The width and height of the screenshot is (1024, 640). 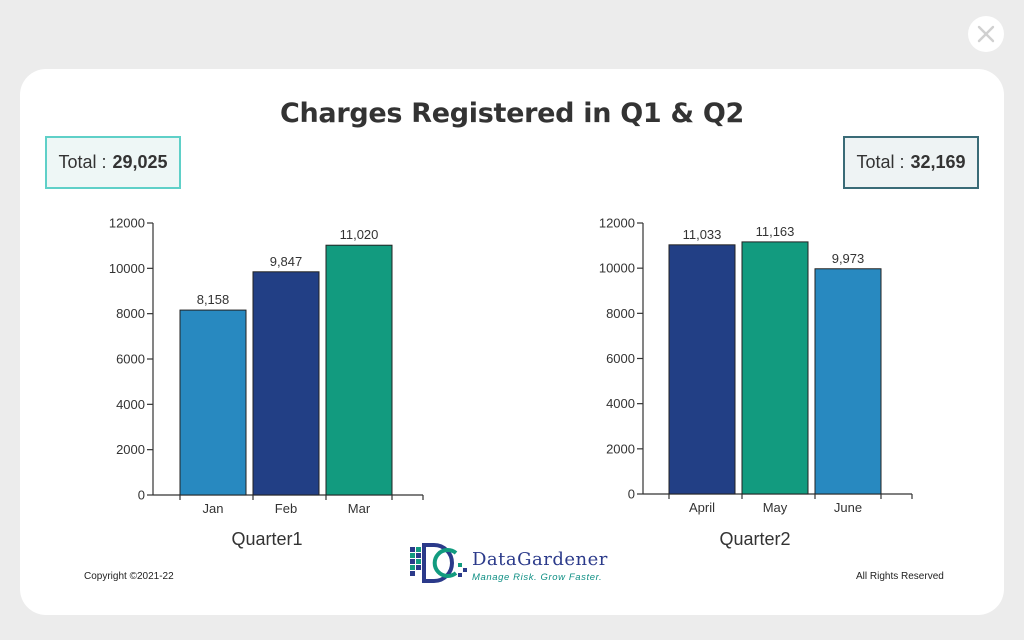 I want to click on total-q1-value: 29,025, so click(x=140, y=162).